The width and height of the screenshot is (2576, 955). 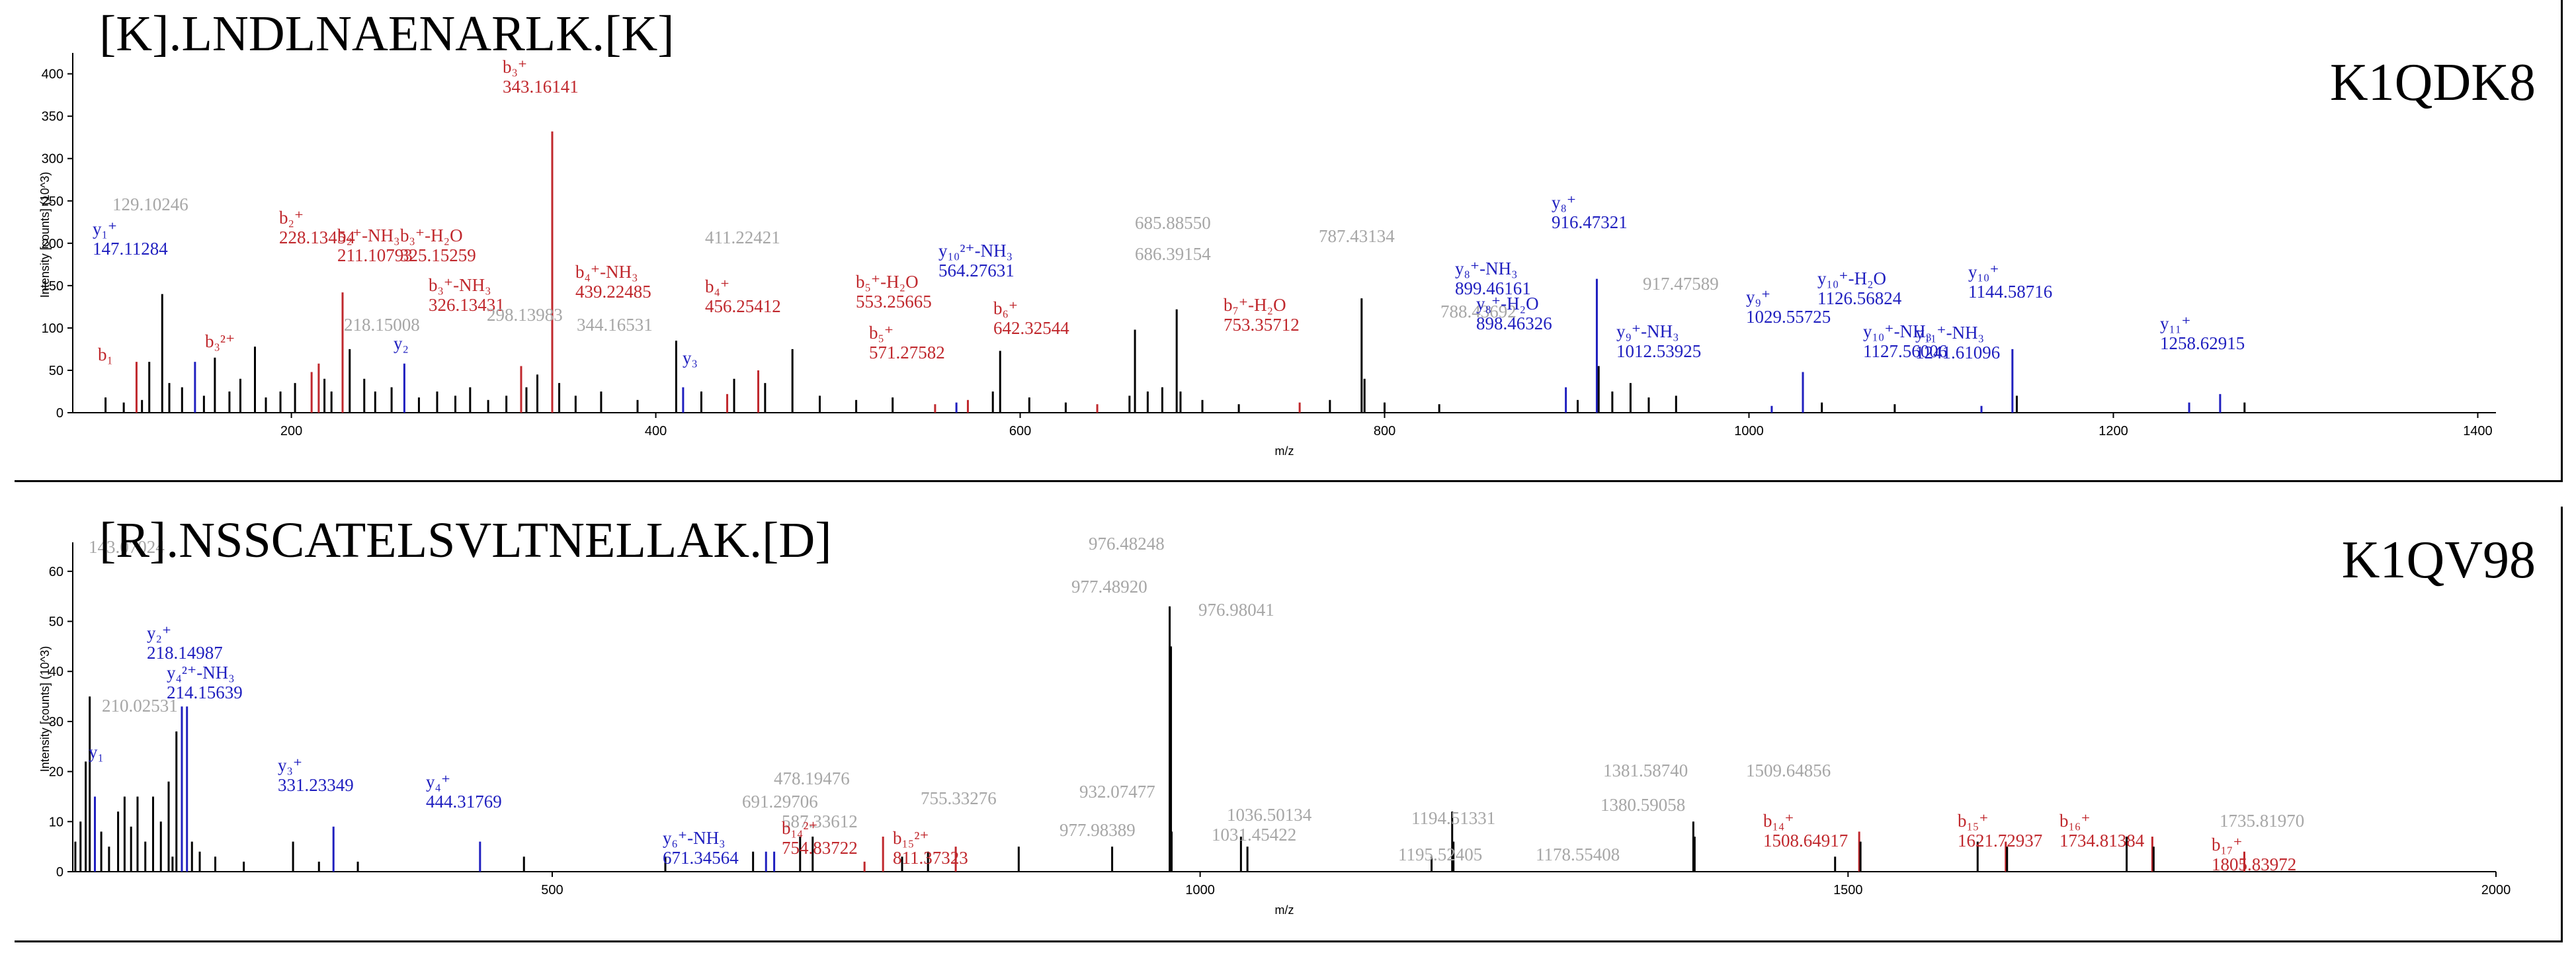 I want to click on peak-annotation: 411.22421, so click(x=743, y=237).